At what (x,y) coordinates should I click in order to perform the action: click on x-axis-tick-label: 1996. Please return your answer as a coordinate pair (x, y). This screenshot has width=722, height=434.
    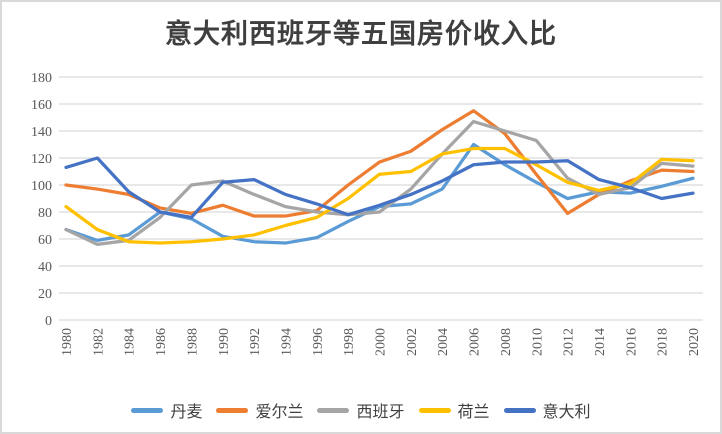
    Looking at the image, I should click on (318, 342).